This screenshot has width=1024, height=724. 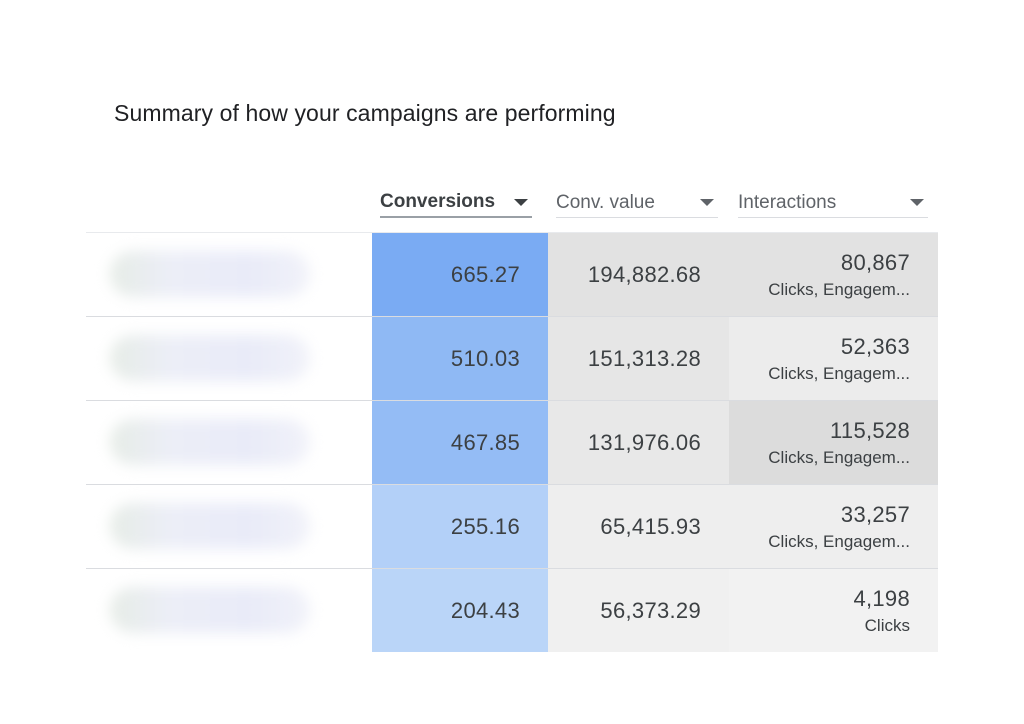 I want to click on conversions-column-header: Conversions, so click(x=456, y=203).